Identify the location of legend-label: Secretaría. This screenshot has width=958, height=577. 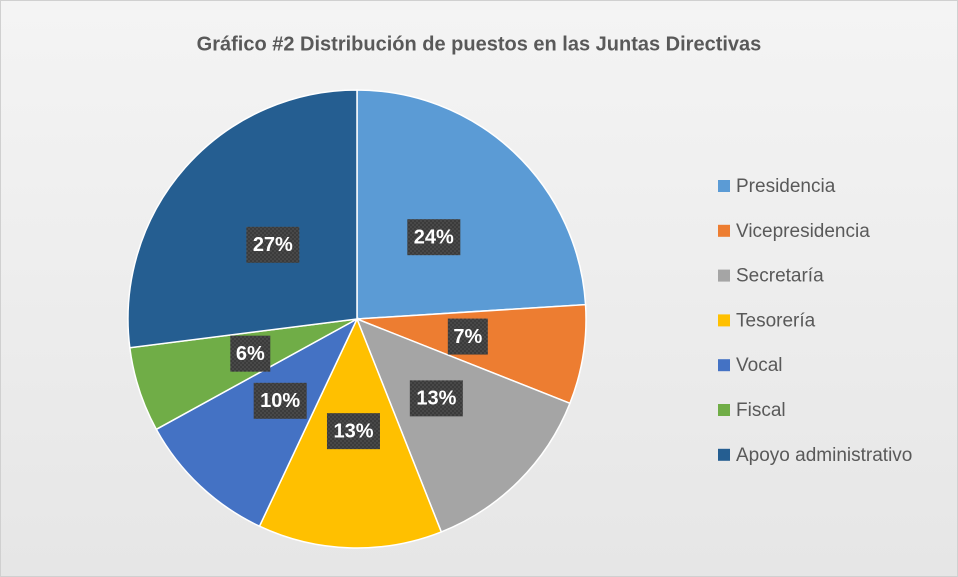
(780, 276).